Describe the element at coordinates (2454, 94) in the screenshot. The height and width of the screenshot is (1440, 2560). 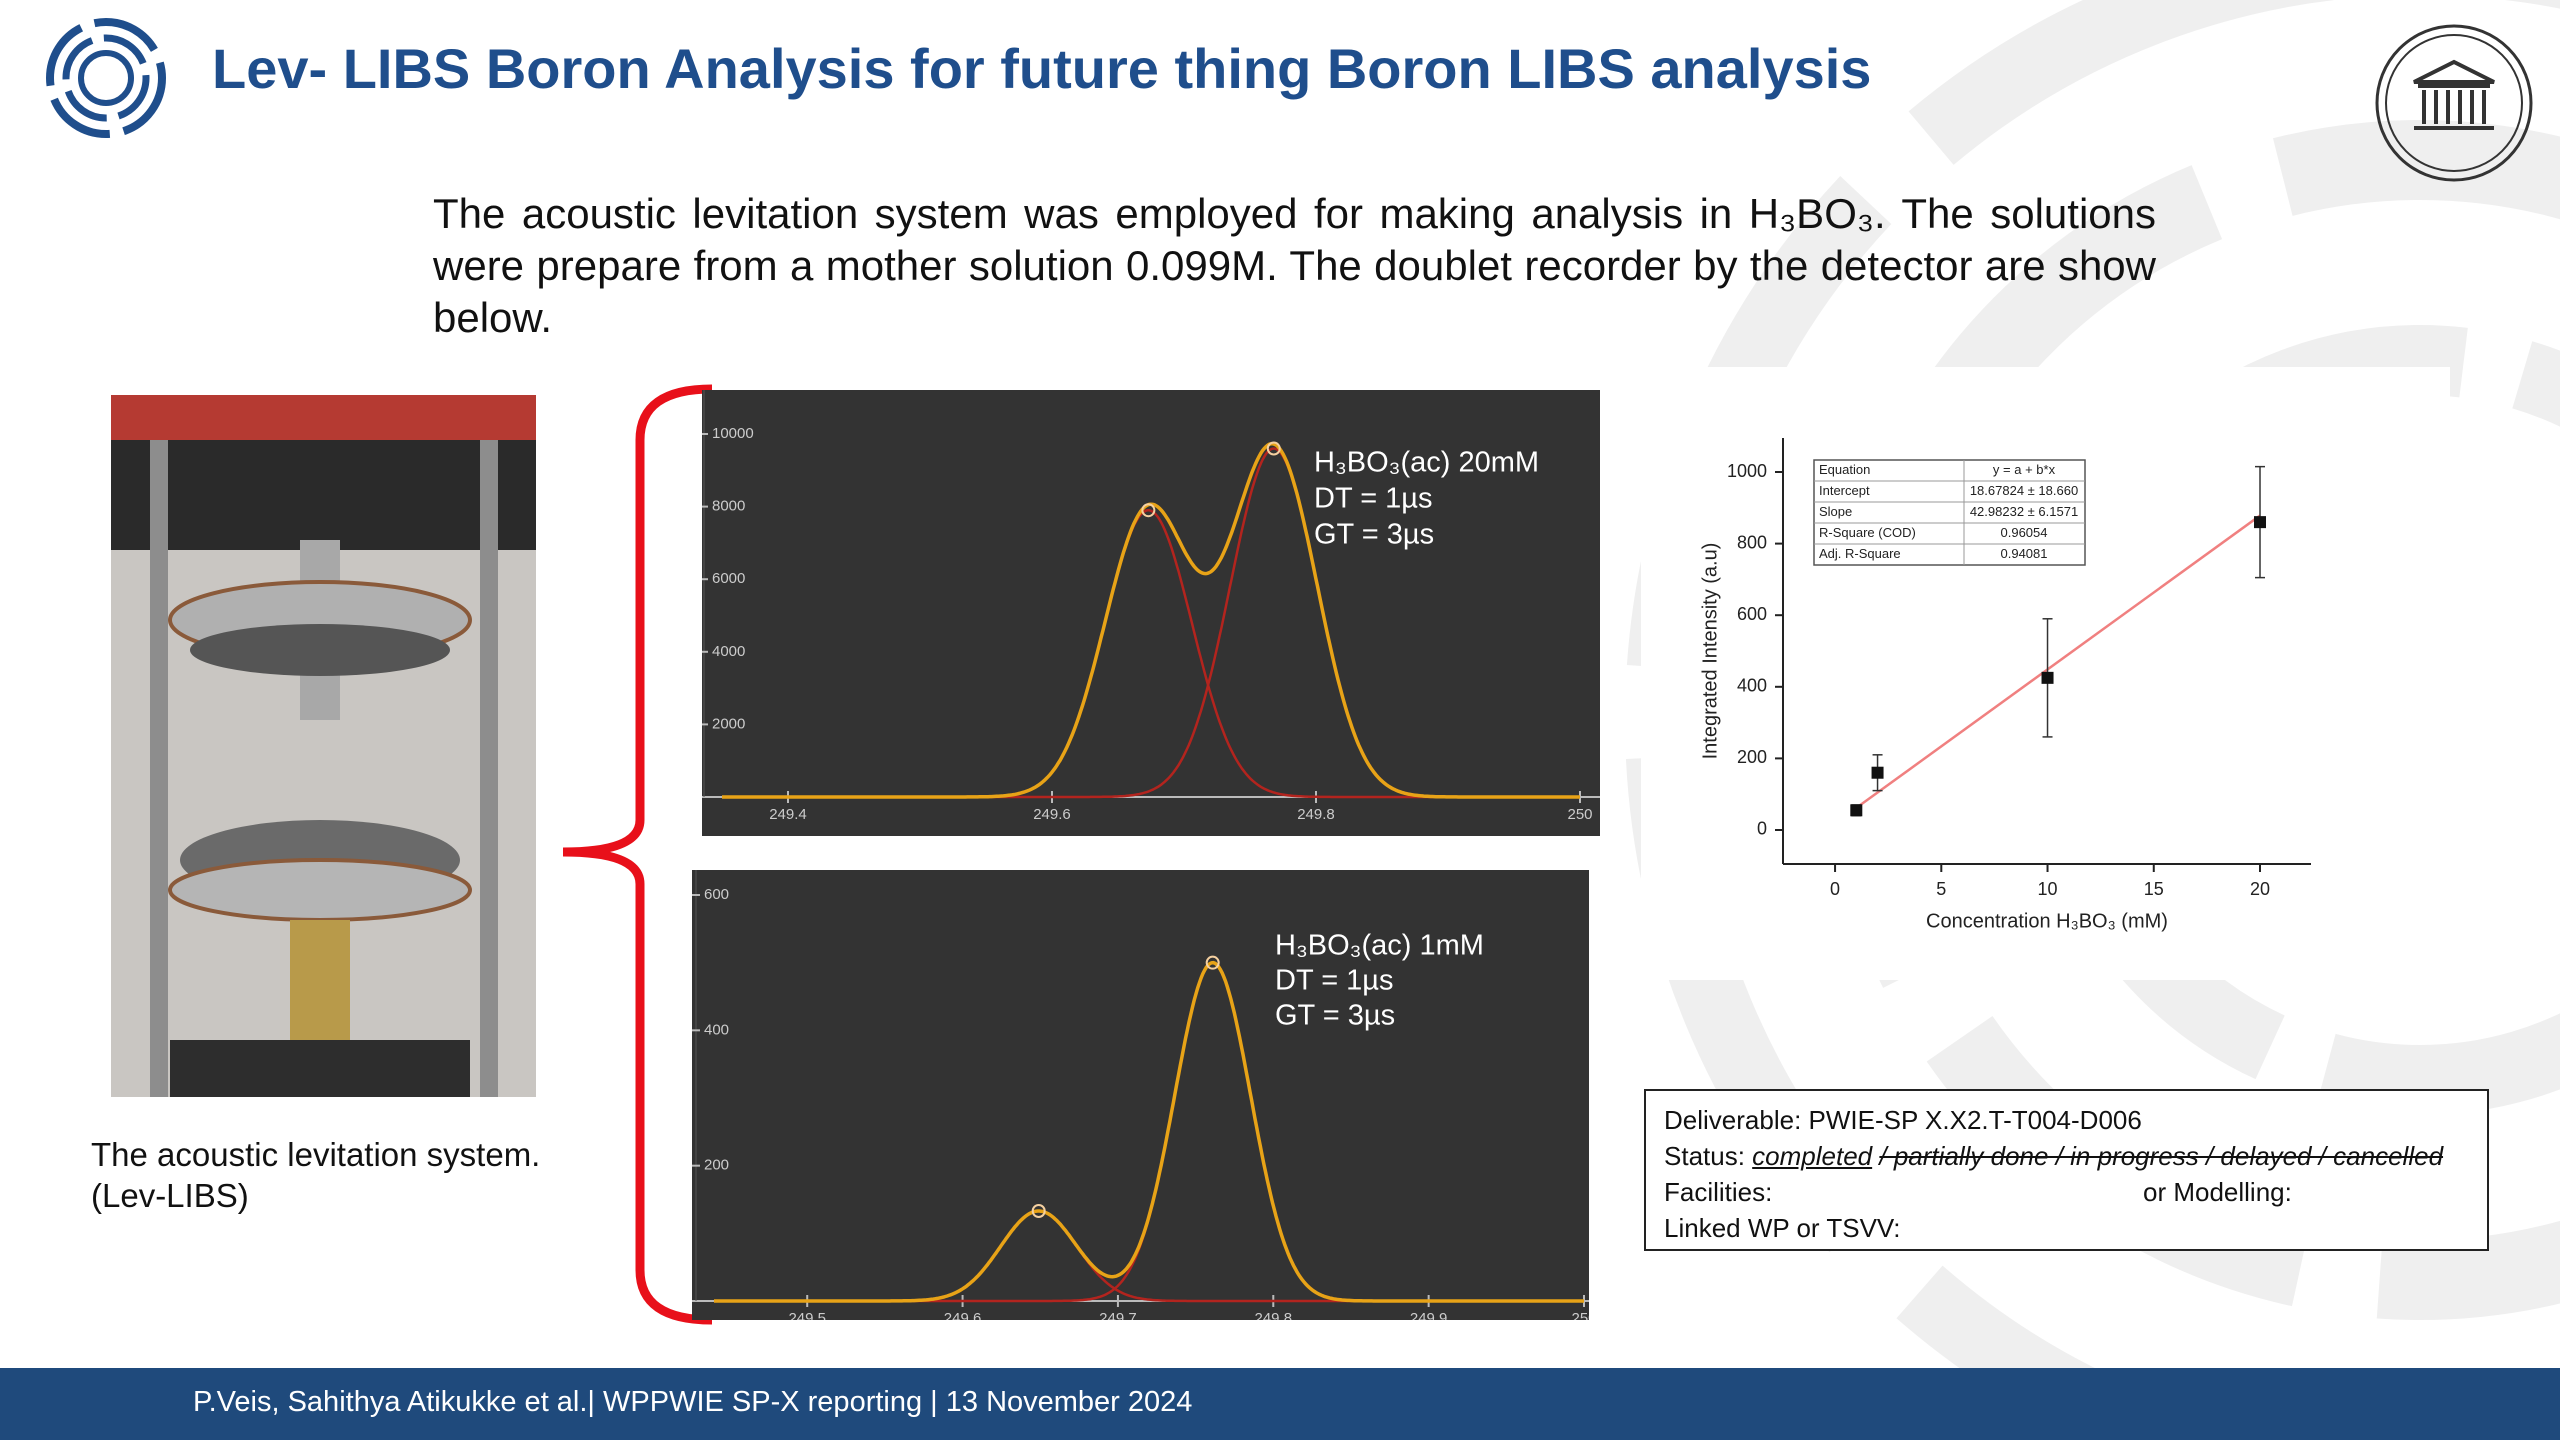
I see `building-icon` at that location.